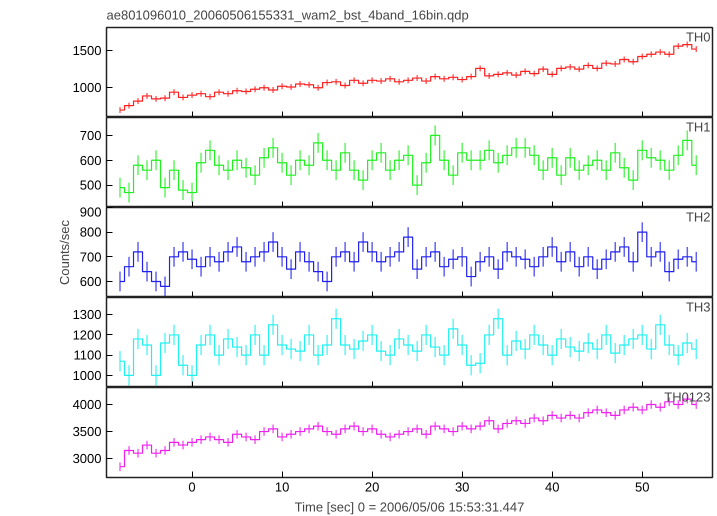 Image resolution: width=717 pixels, height=516 pixels. Describe the element at coordinates (87, 432) in the screenshot. I see `y-tick-label: 3500` at that location.